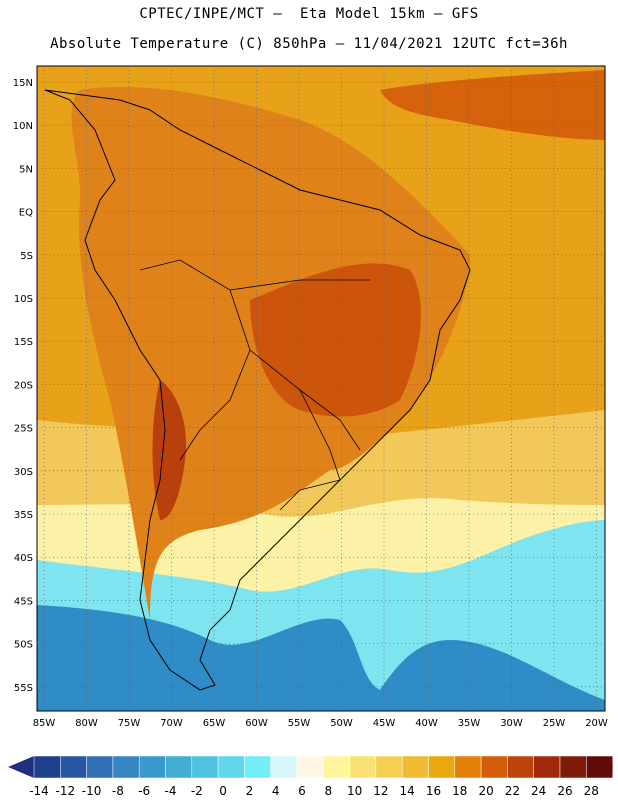 The width and height of the screenshot is (618, 800). I want to click on lon-label: 35W, so click(469, 723).